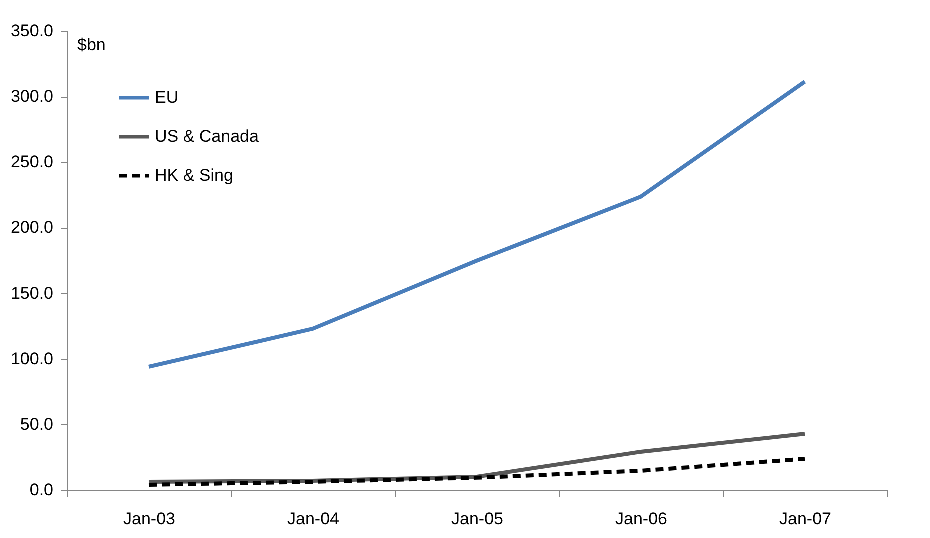 The image size is (930, 538). I want to click on y-tick-label: 200.0, so click(32, 228).